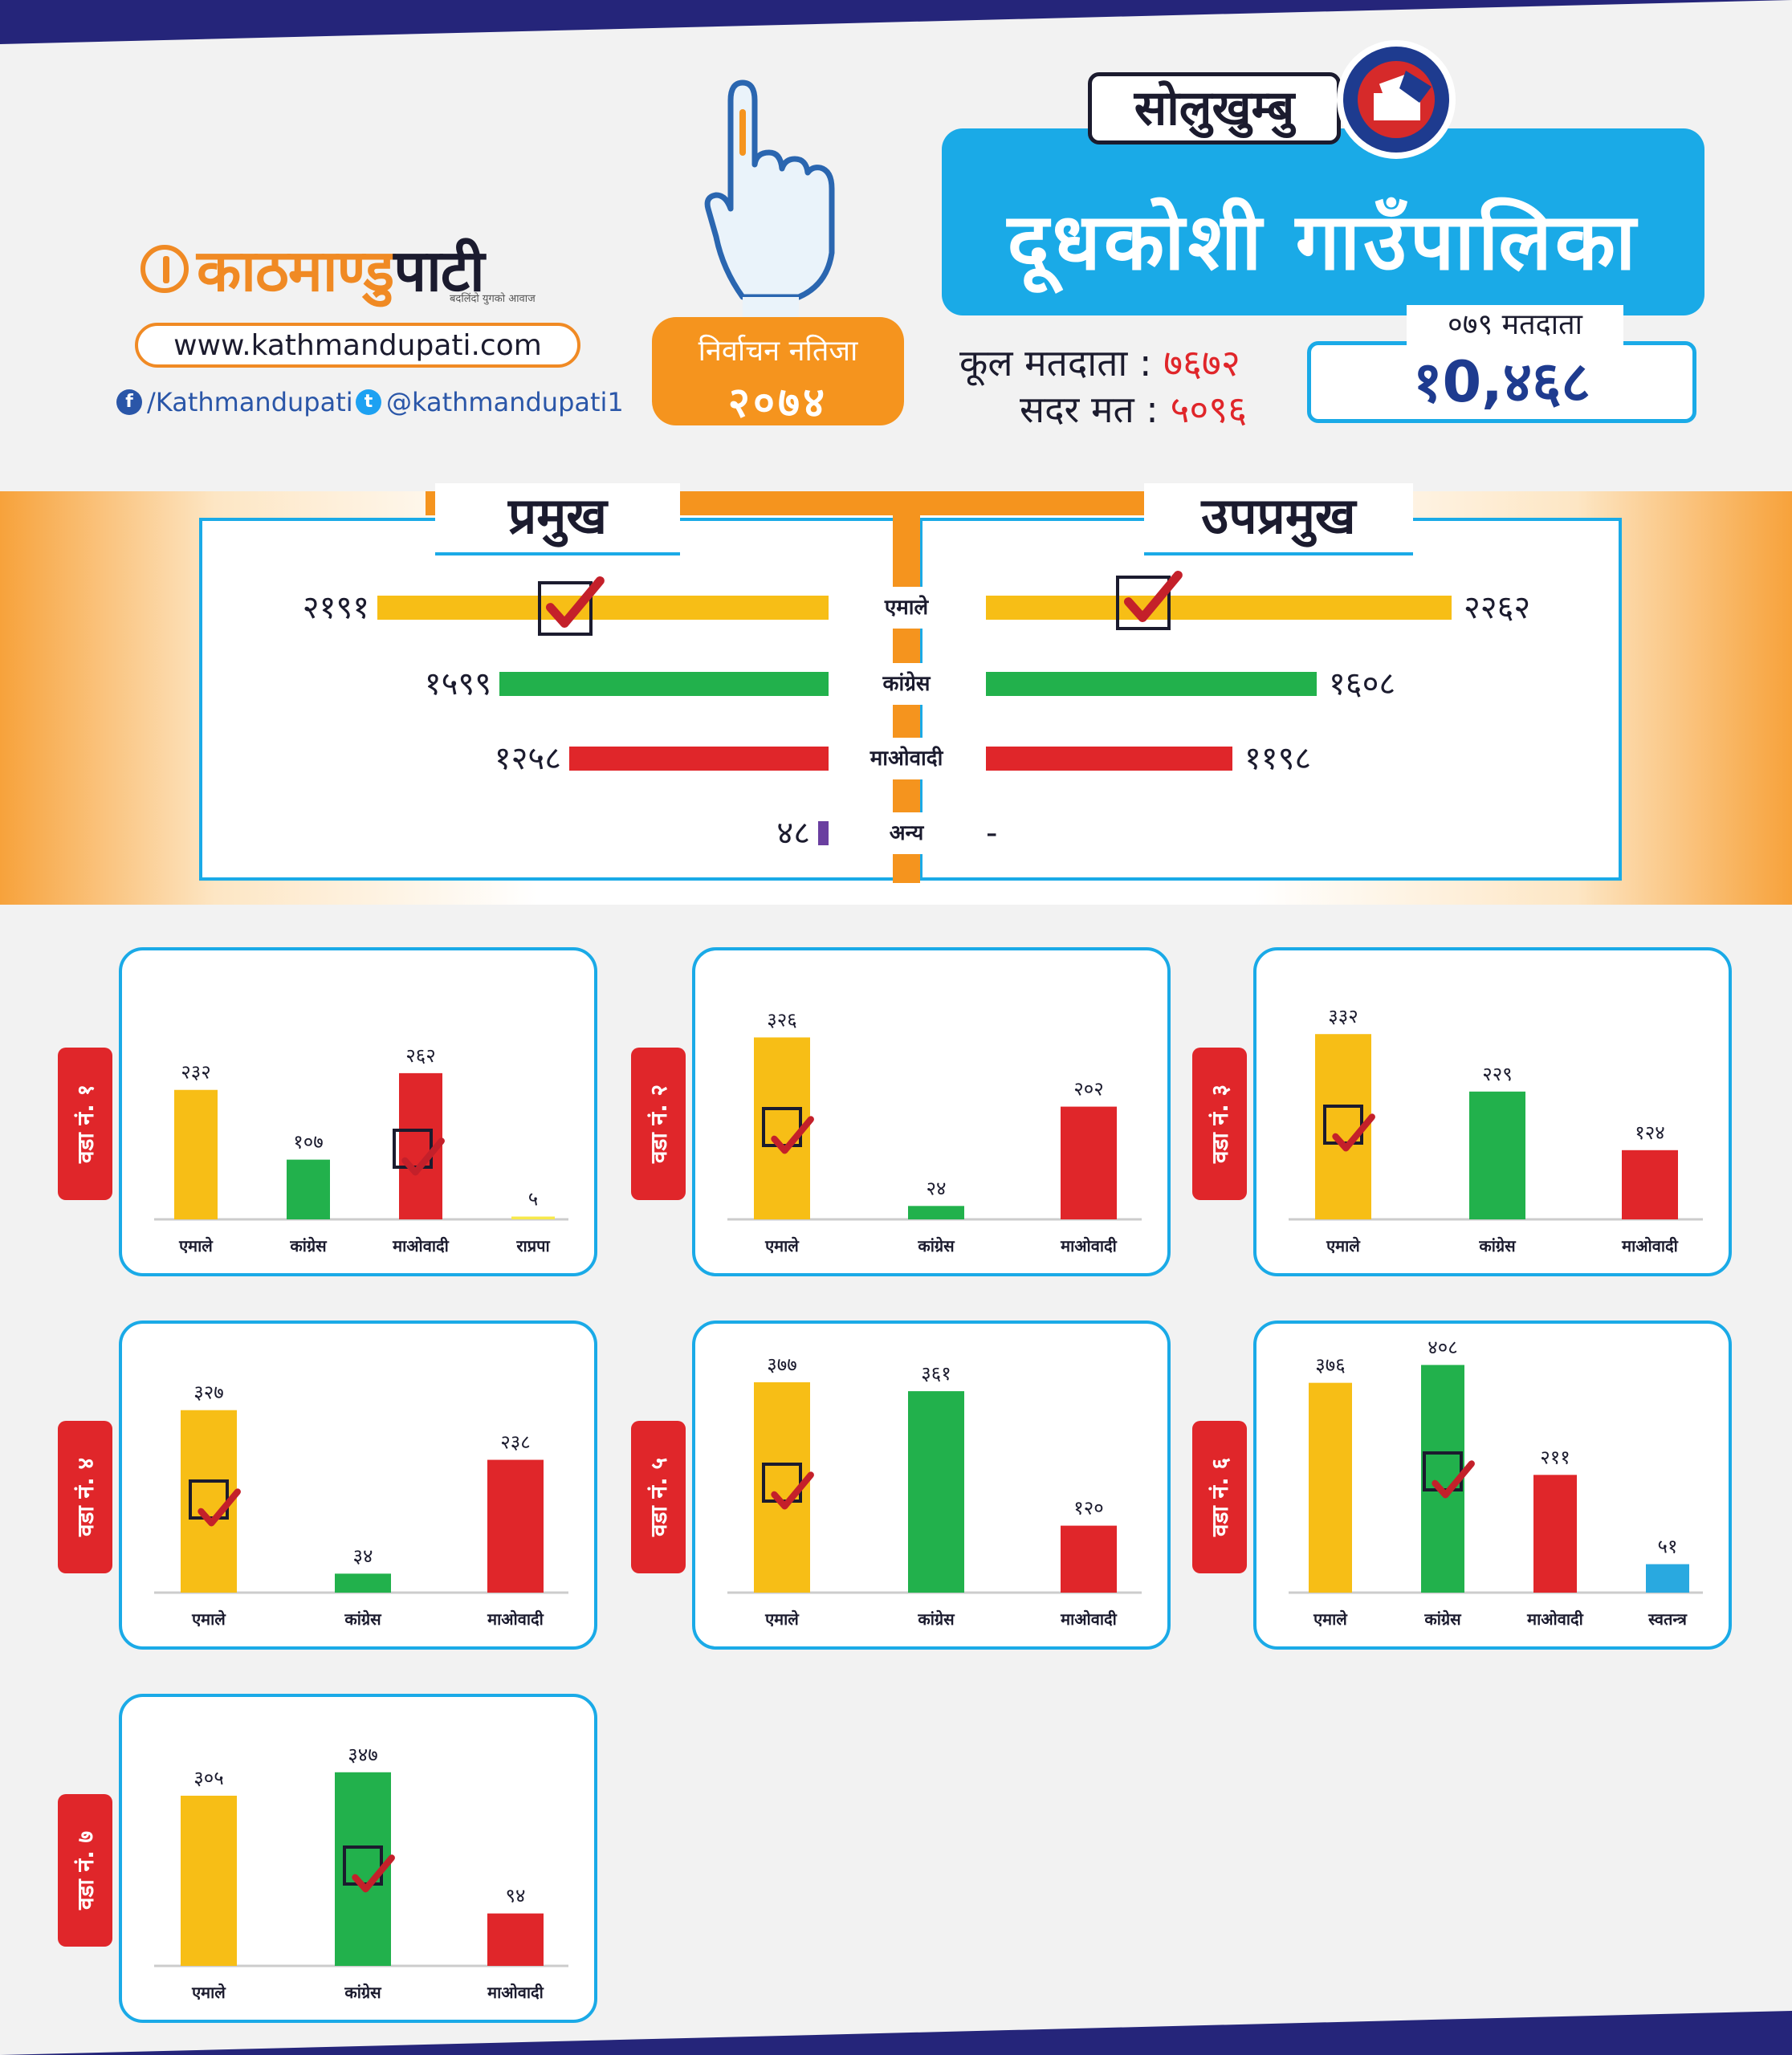 The height and width of the screenshot is (2055, 1792). Describe the element at coordinates (335, 607) in the screenshot. I see `chief-value-label: २१९१` at that location.